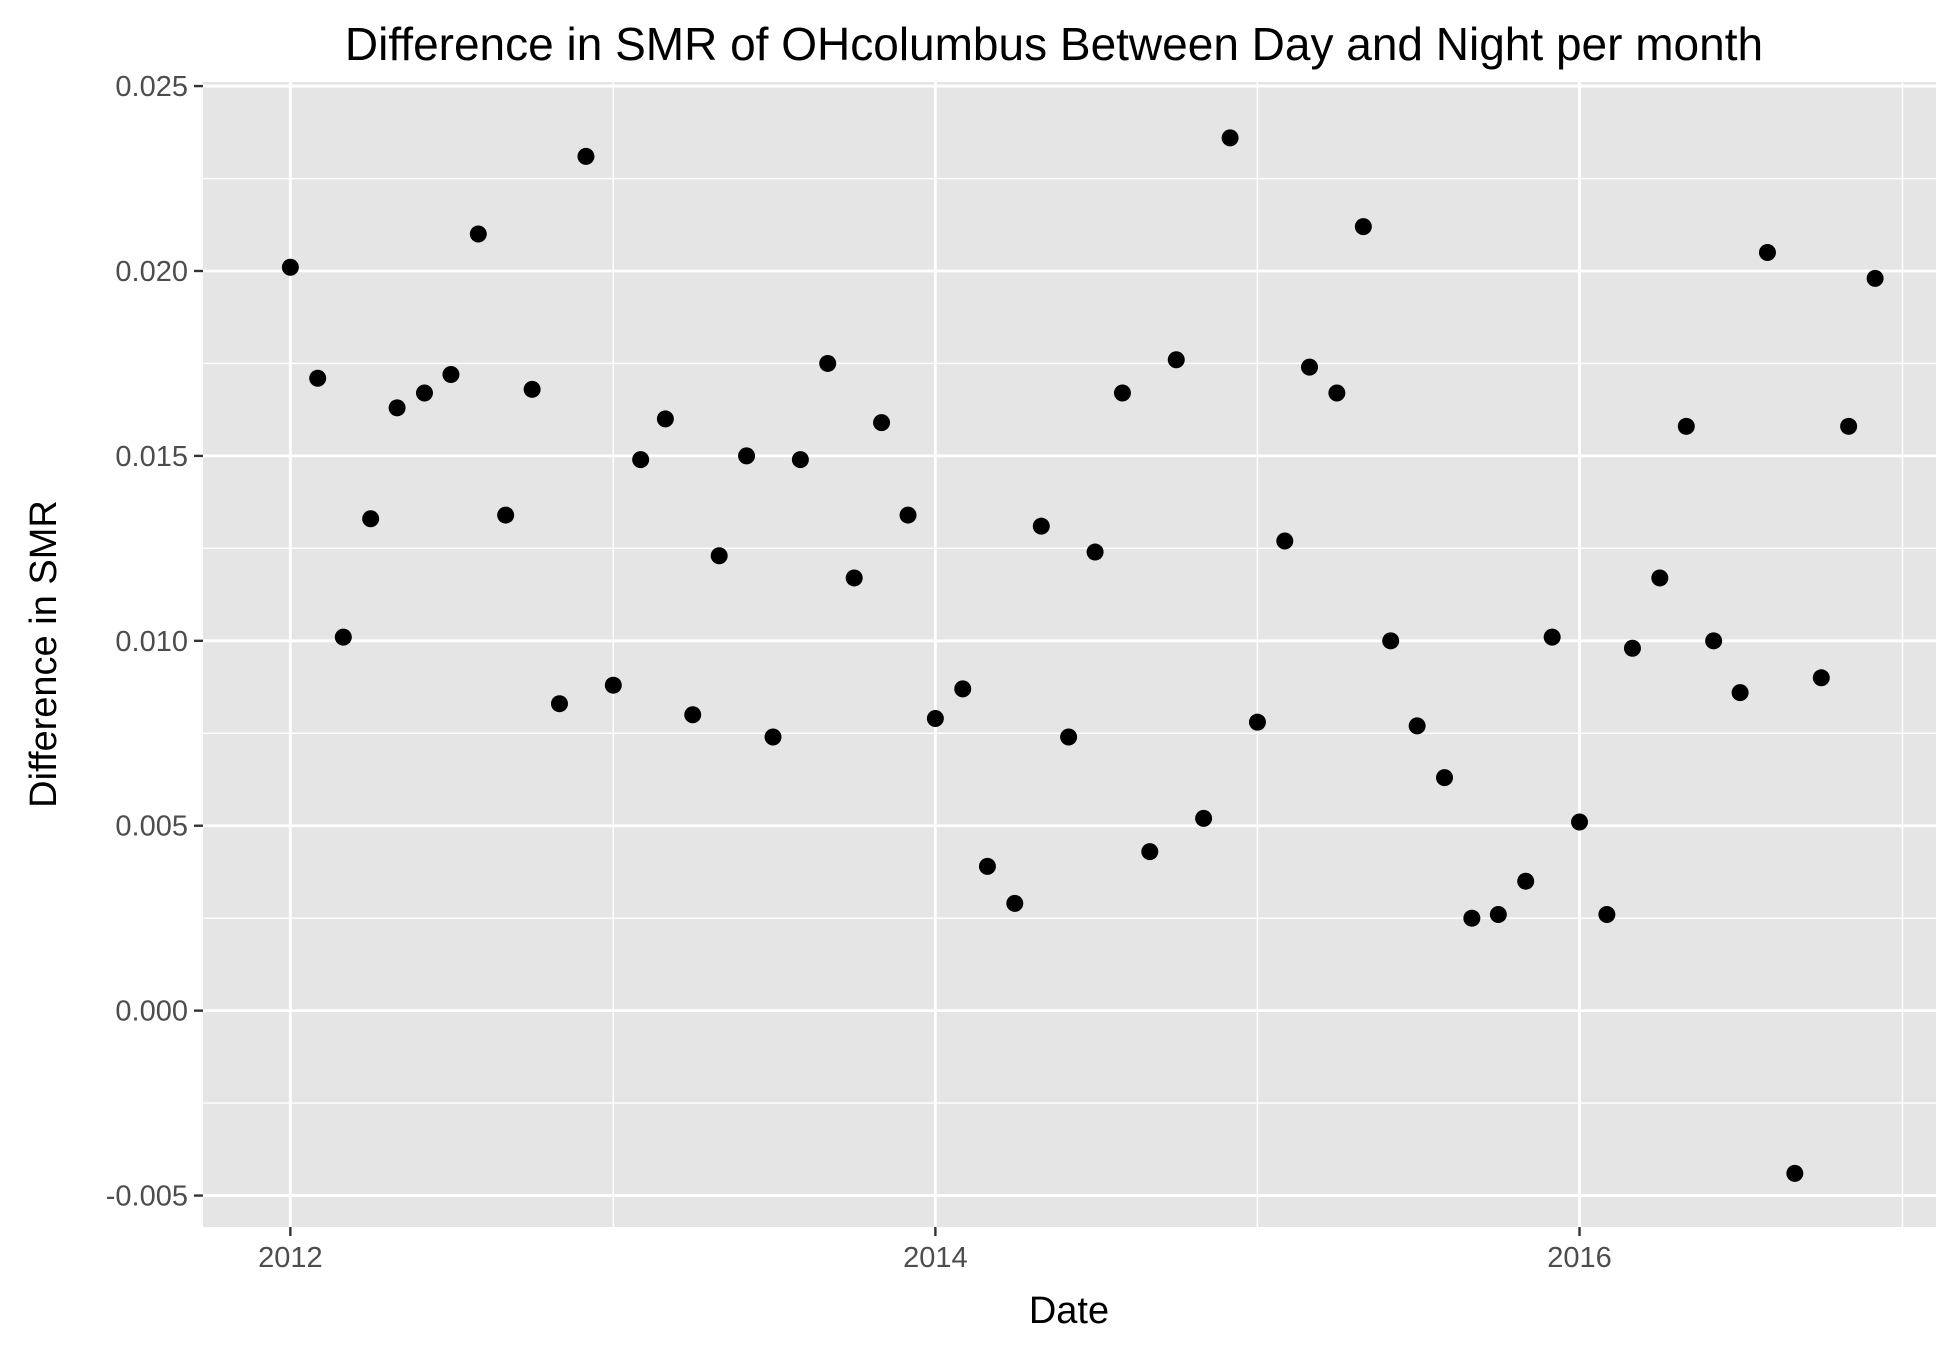 The width and height of the screenshot is (1950, 1354). I want to click on y-axis-title: Difference in SMR, so click(44, 654).